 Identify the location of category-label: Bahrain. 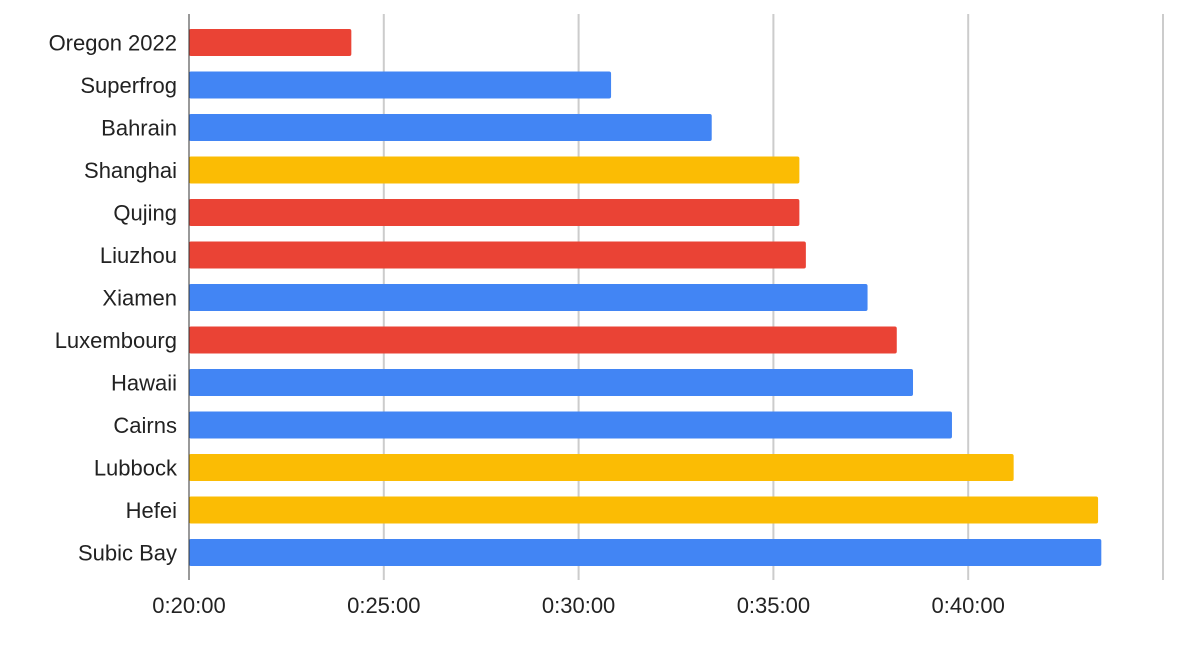
(139, 128).